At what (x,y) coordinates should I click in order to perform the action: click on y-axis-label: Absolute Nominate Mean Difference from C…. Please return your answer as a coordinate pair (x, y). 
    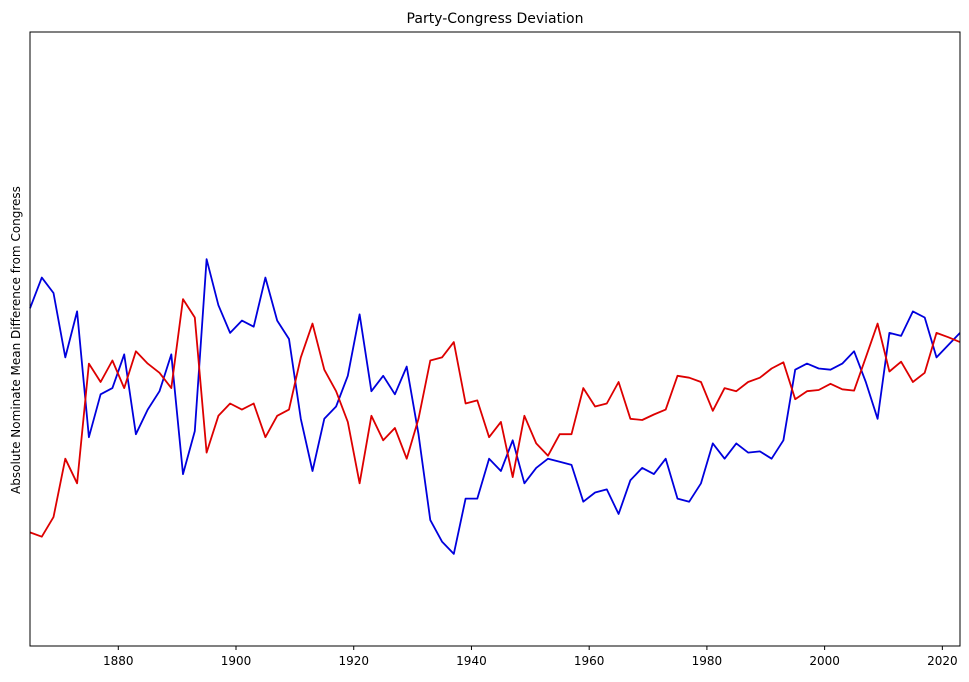
    Looking at the image, I should click on (16, 340).